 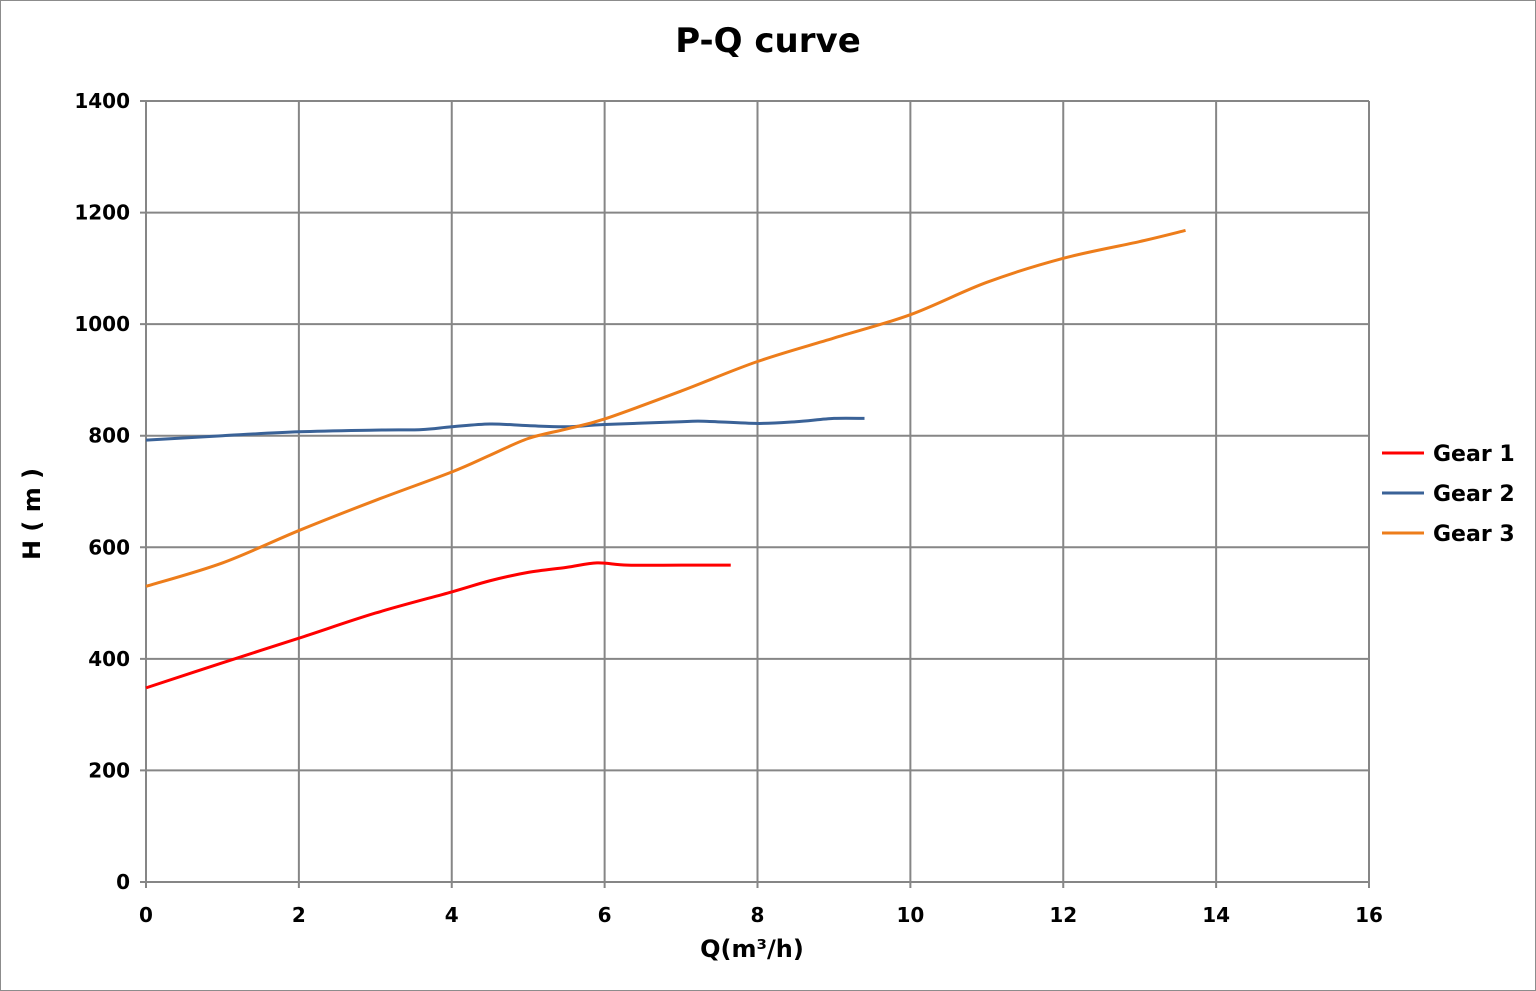 What do you see at coordinates (1369, 915) in the screenshot?
I see `x-tick-label: 16` at bounding box center [1369, 915].